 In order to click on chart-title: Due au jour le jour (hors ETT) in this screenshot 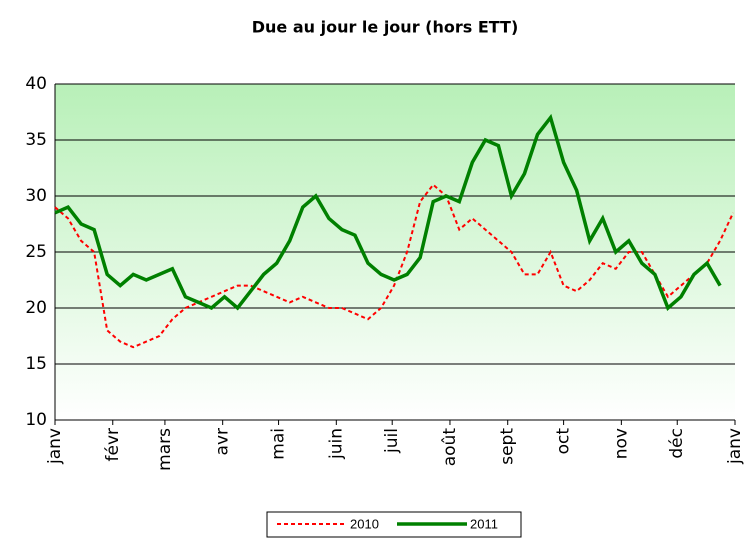, I will do `click(385, 27)`.